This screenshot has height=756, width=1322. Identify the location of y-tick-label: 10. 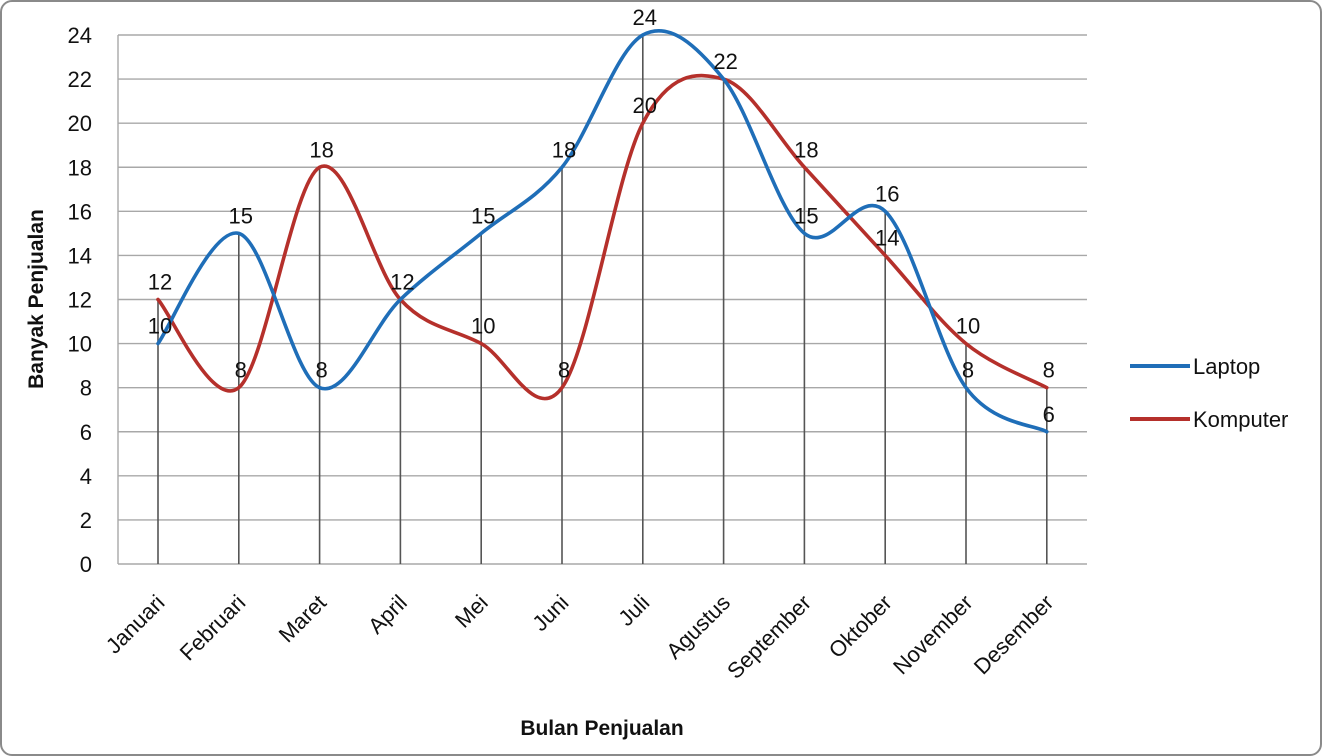
(80, 344).